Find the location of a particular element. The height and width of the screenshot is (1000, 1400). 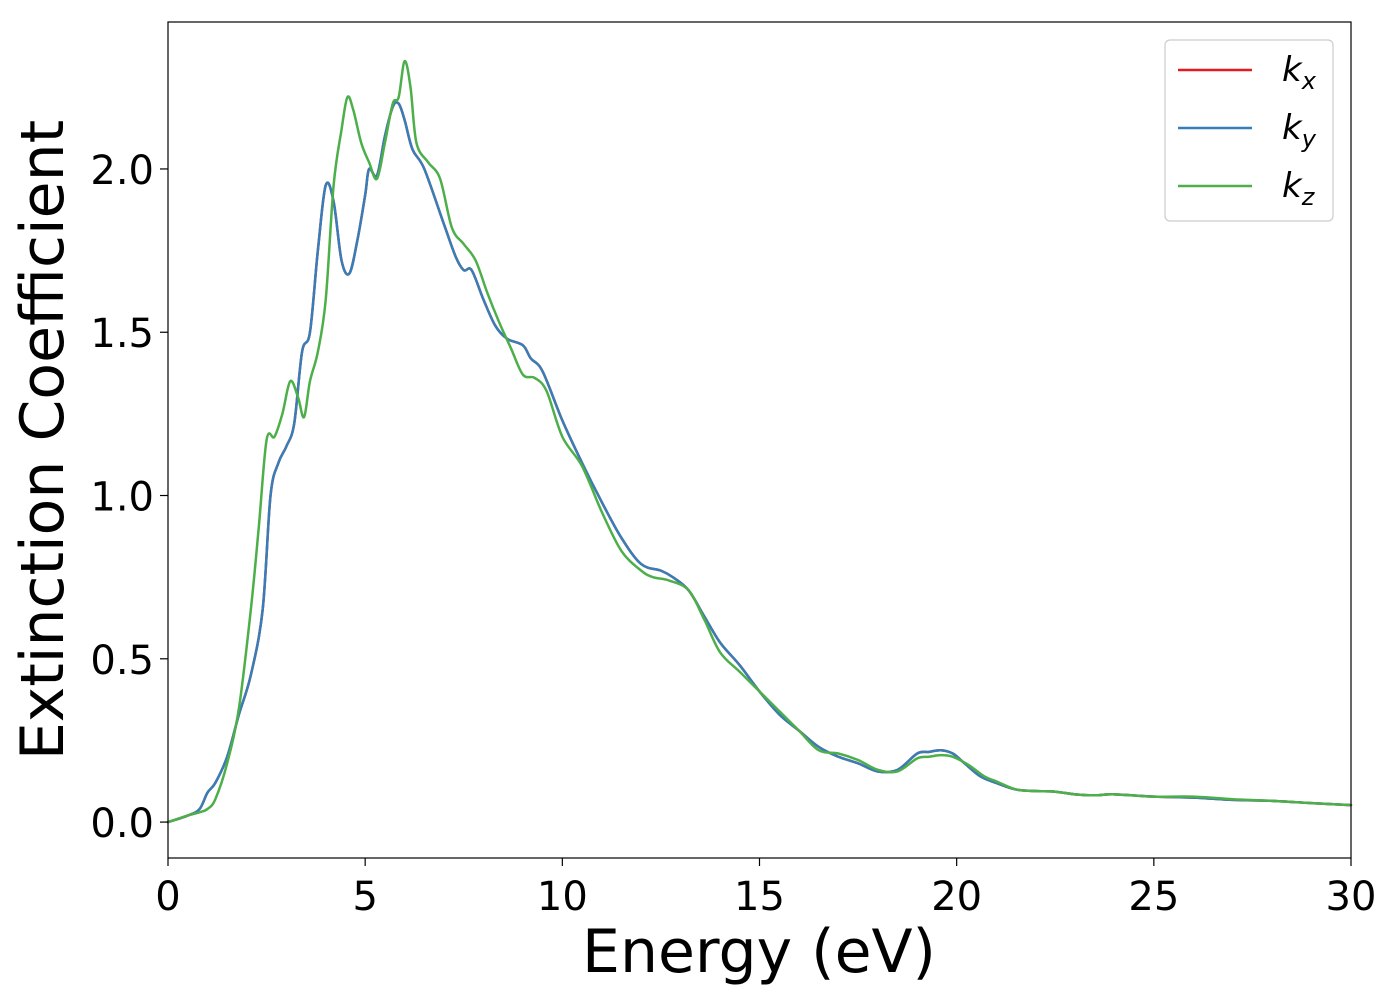

y-axis-title: Extinction Coefficient is located at coordinates (43, 440).